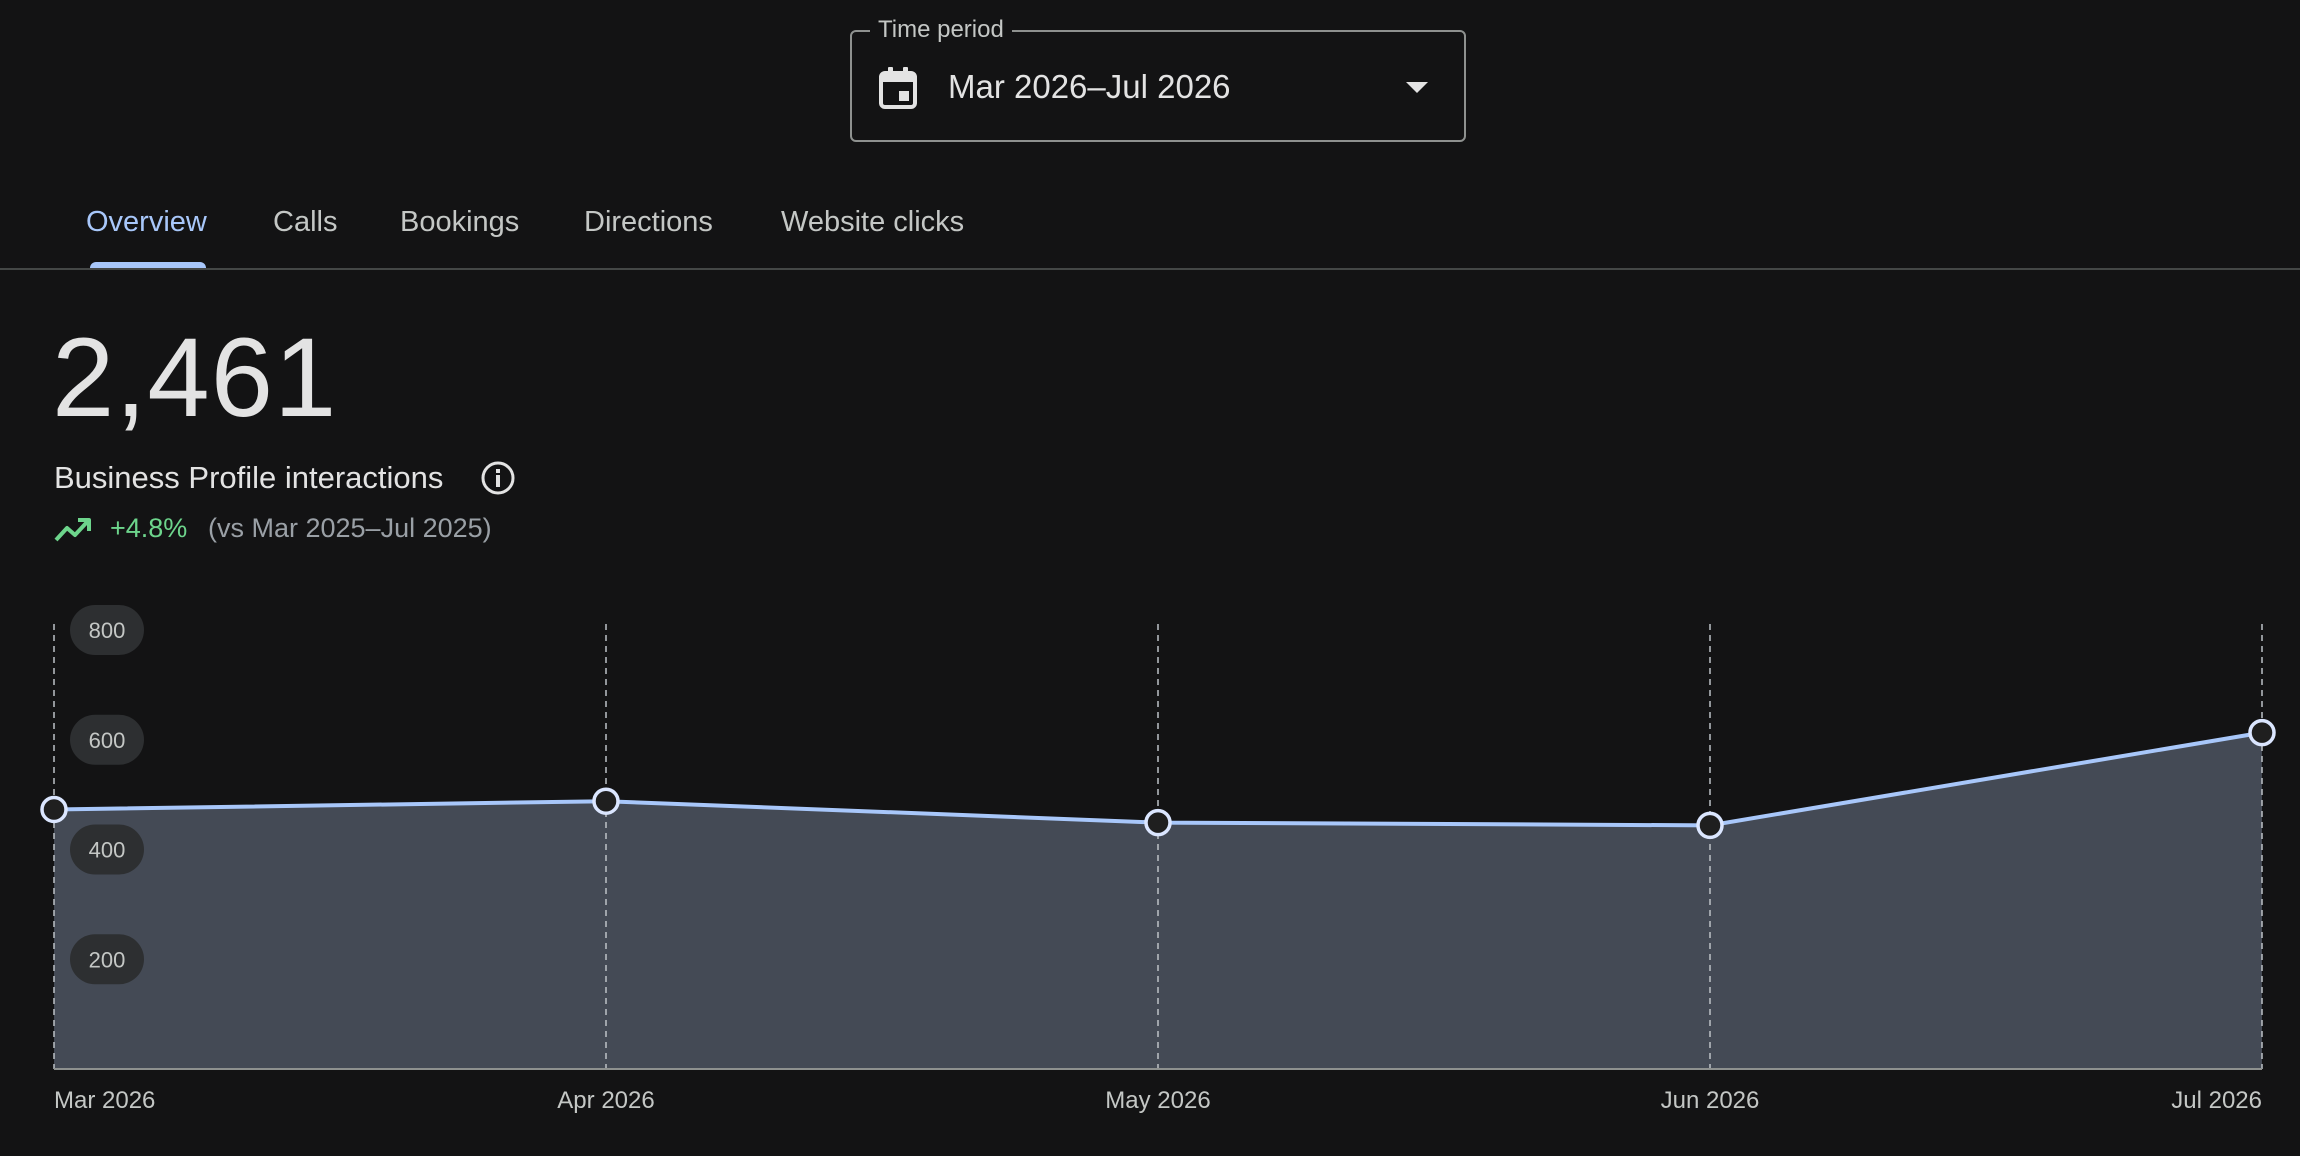 This screenshot has width=2300, height=1156. What do you see at coordinates (249, 477) in the screenshot?
I see `metric-label: Business Profile interactions` at bounding box center [249, 477].